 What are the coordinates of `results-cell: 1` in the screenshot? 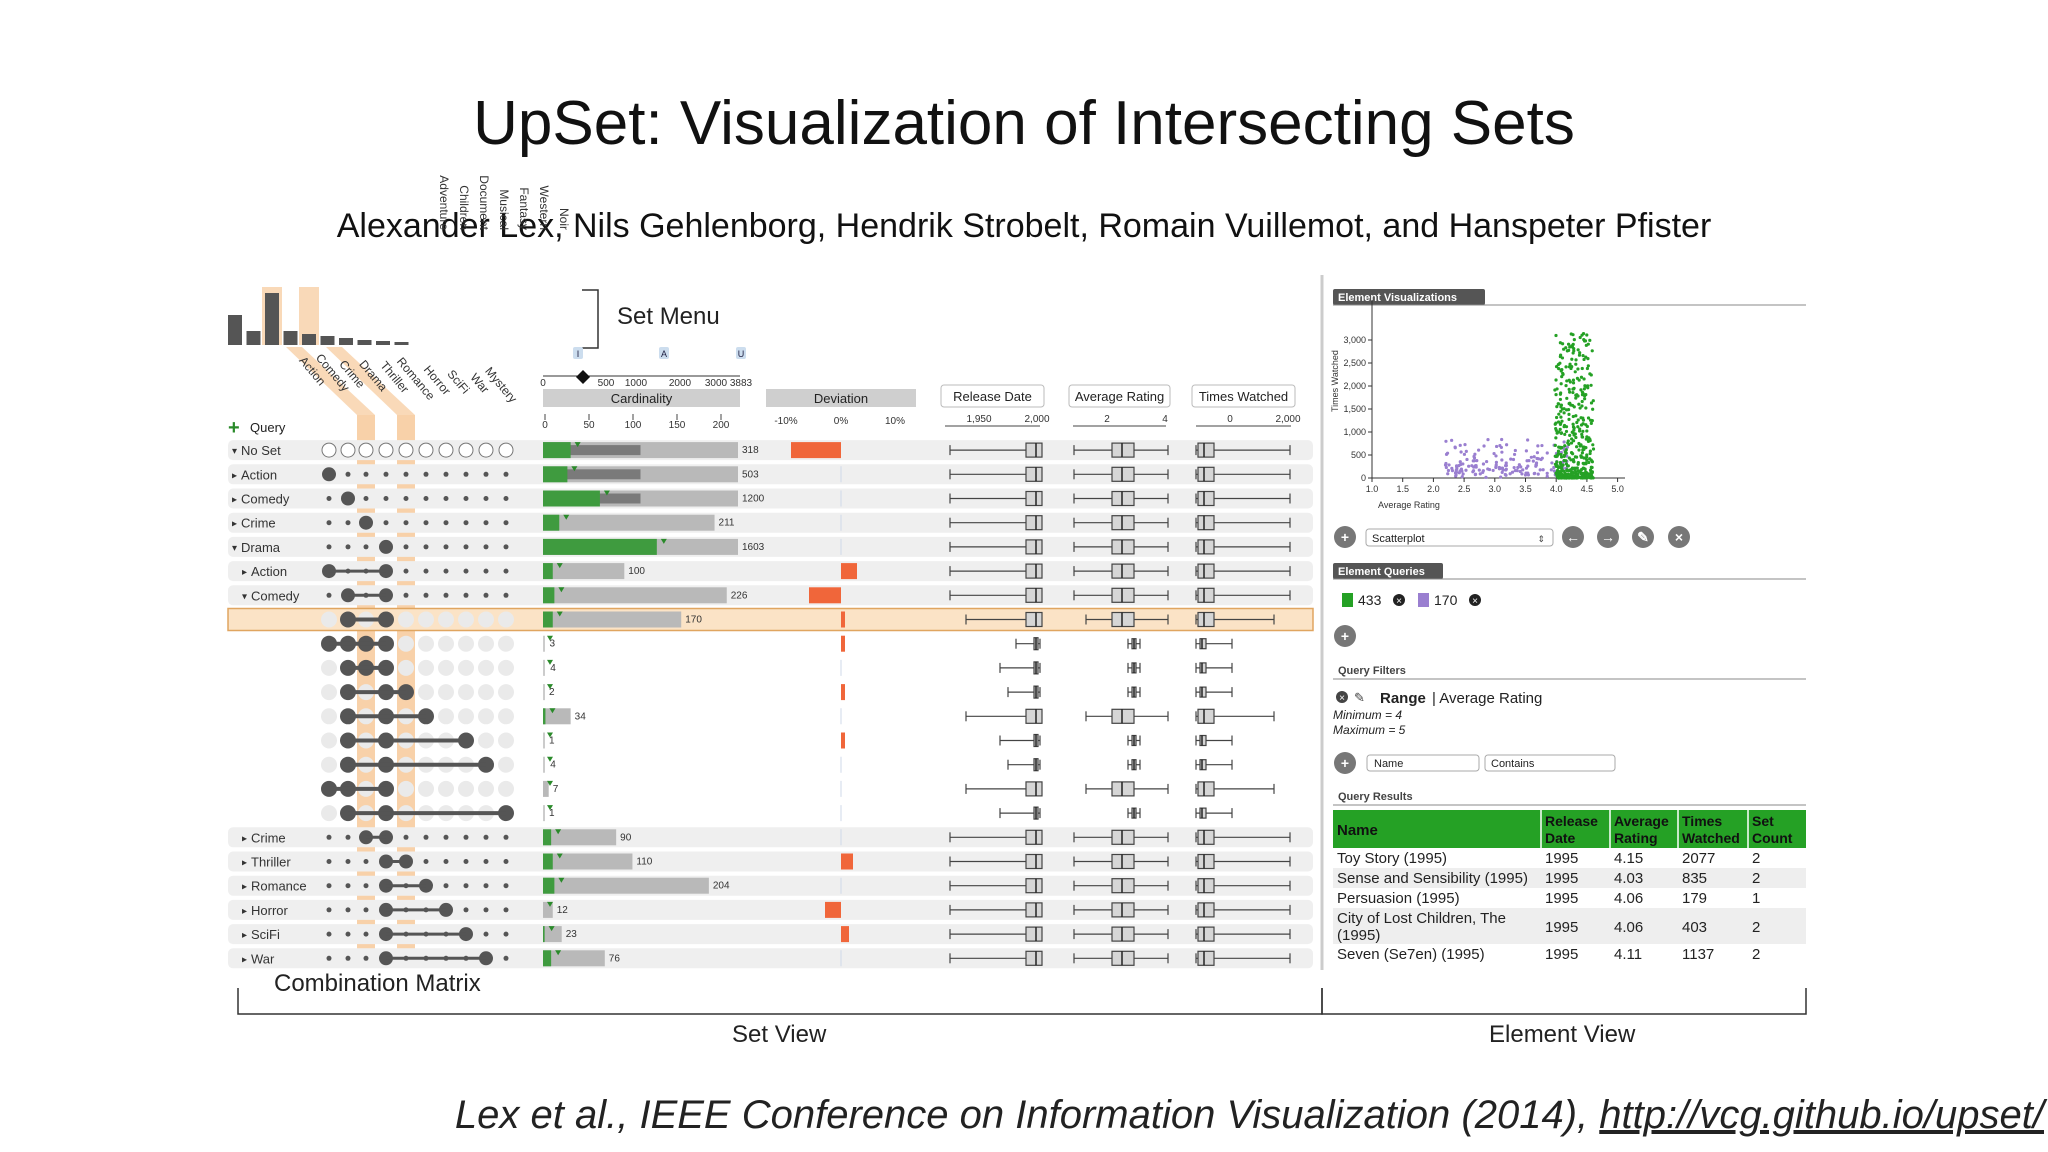 It's located at (1756, 898).